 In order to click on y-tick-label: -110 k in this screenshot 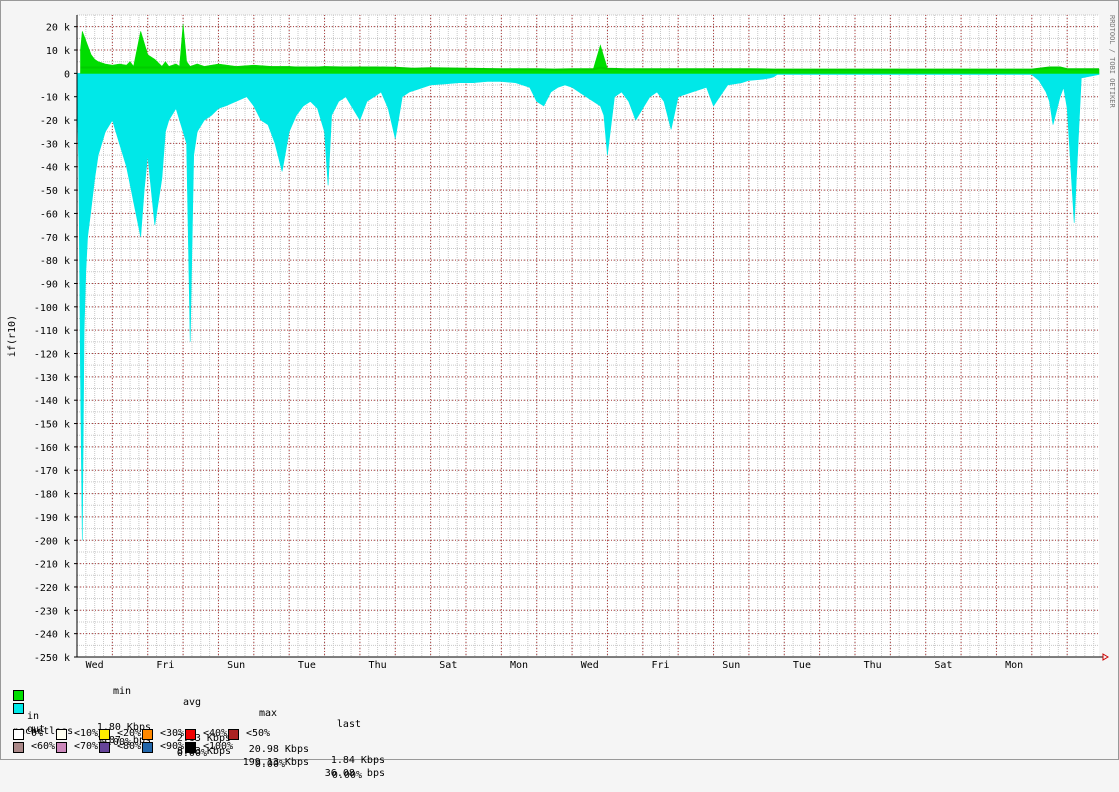, I will do `click(52, 331)`.